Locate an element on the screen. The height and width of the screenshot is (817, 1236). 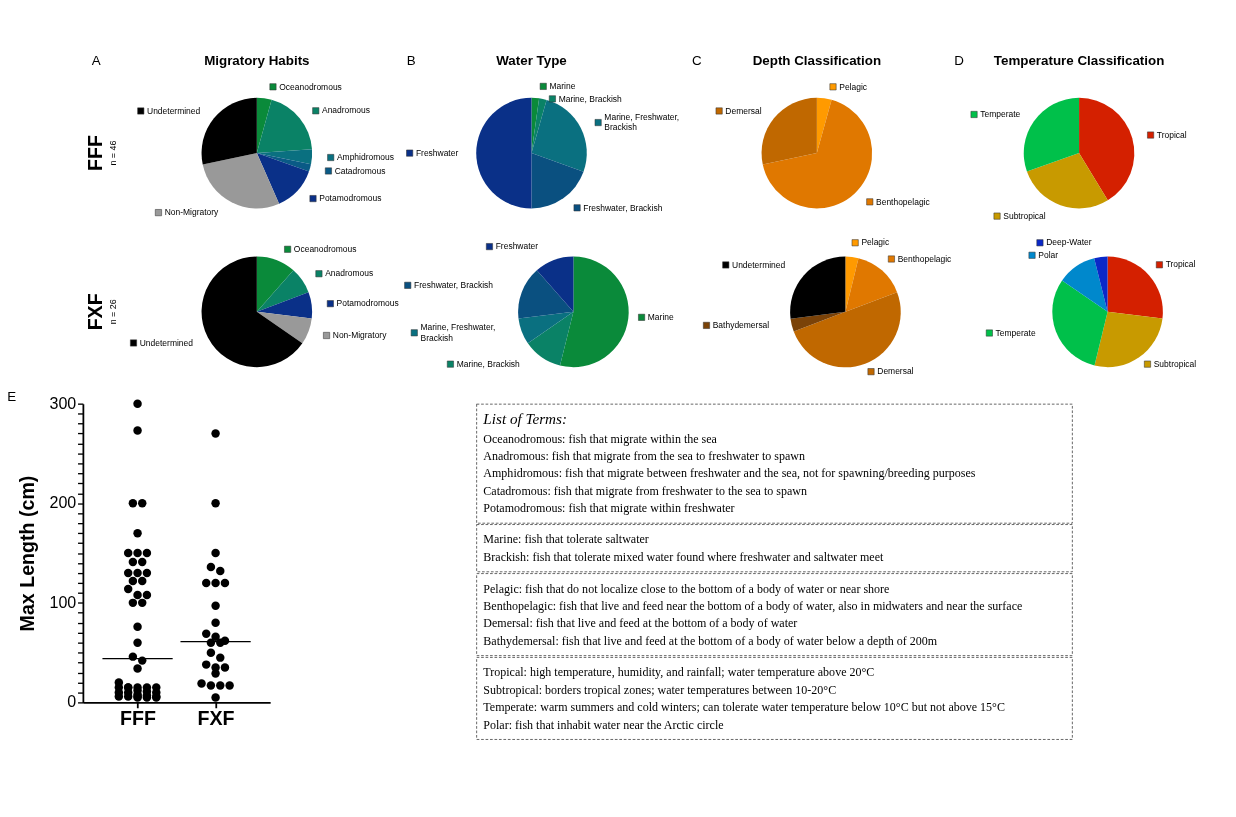
y-axis-title: Max Length (cm) is located at coordinates (27, 553).